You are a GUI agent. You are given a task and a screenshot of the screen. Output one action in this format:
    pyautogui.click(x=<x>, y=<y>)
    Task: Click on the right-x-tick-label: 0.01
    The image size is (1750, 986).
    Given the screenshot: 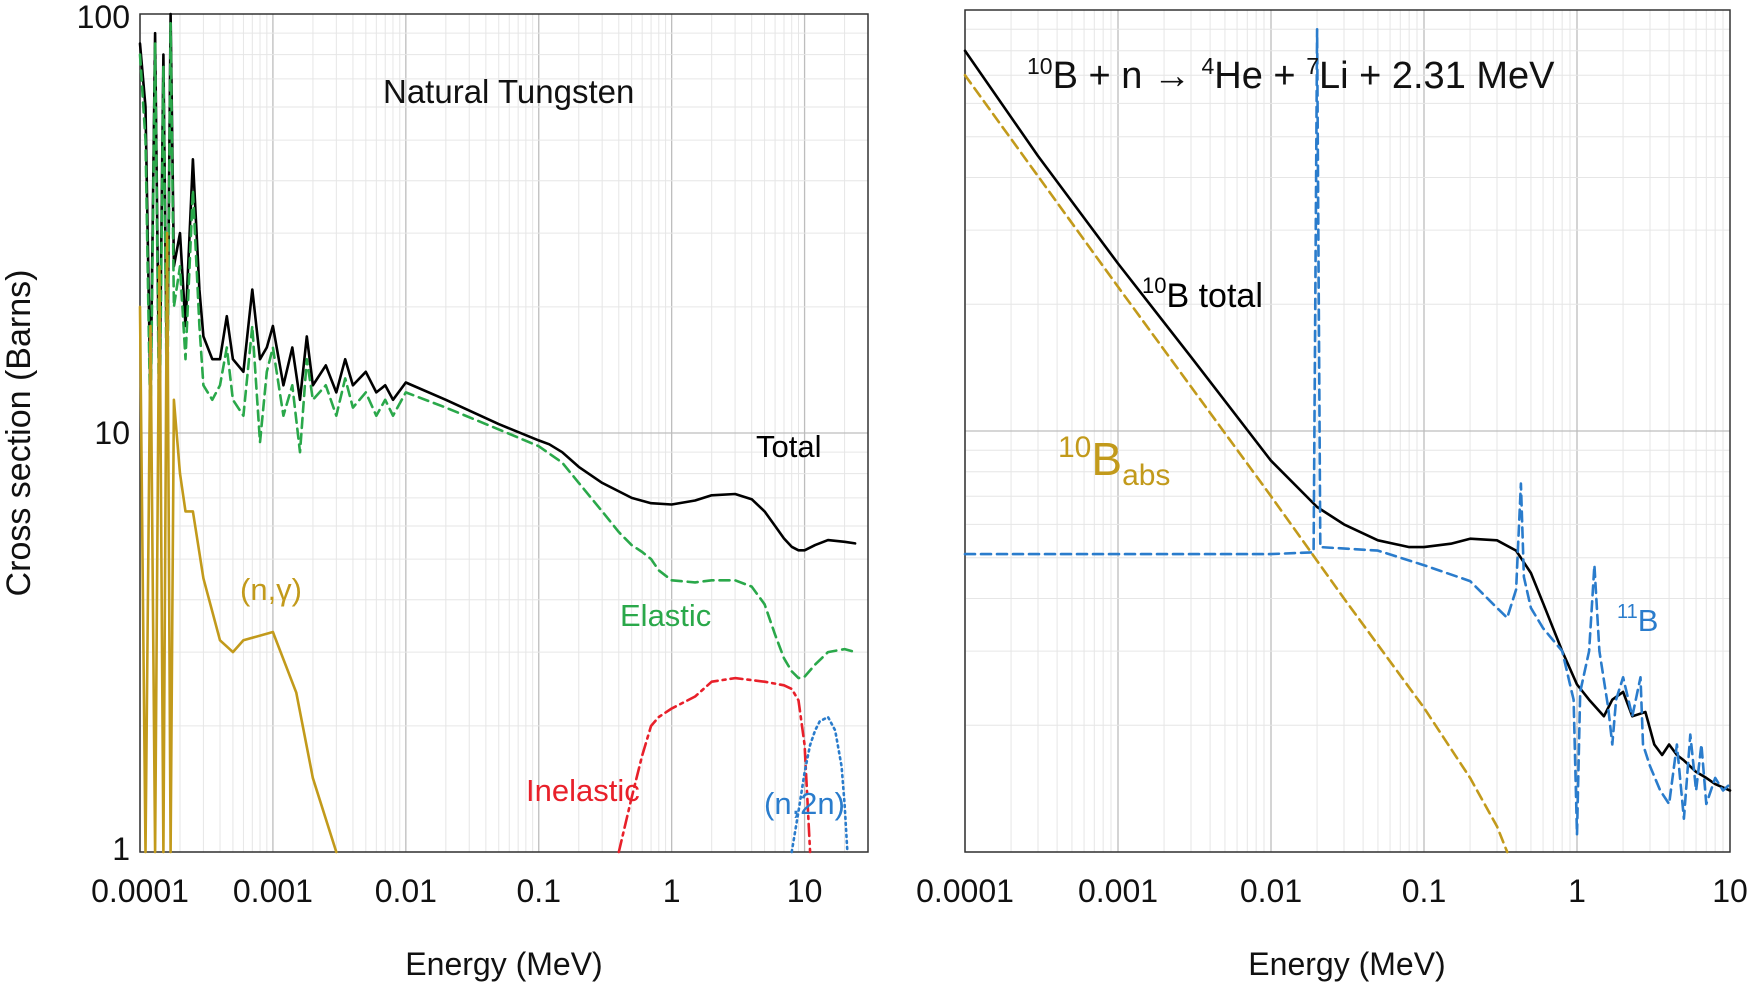 What is the action you would take?
    pyautogui.click(x=1271, y=891)
    